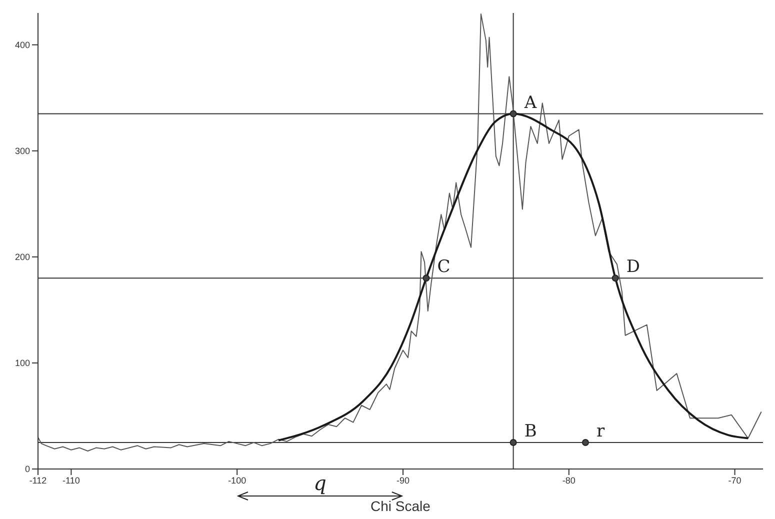  What do you see at coordinates (38, 480) in the screenshot?
I see `x-tick-label: -112` at bounding box center [38, 480].